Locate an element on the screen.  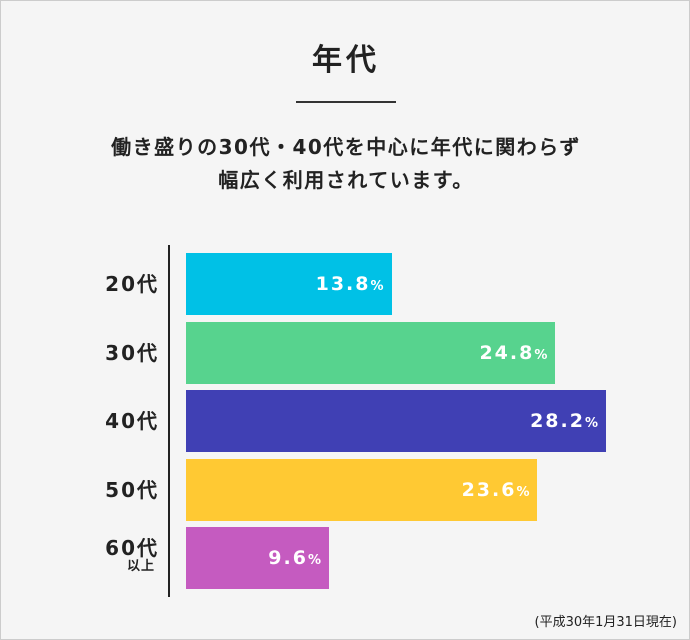
category-label-5: 60代 以上 is located at coordinates (100, 556).